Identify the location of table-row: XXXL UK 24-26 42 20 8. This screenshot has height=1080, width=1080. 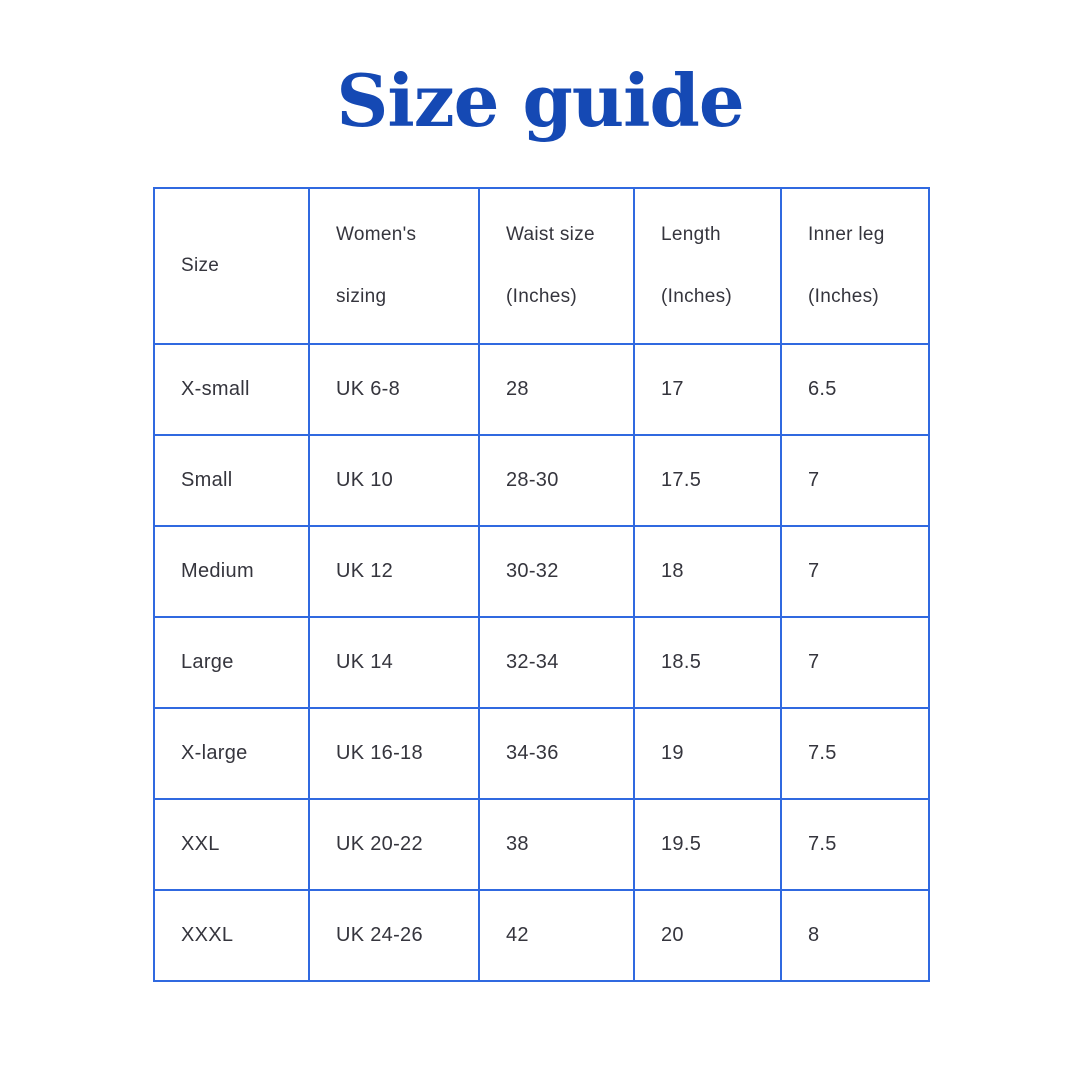
(541, 935).